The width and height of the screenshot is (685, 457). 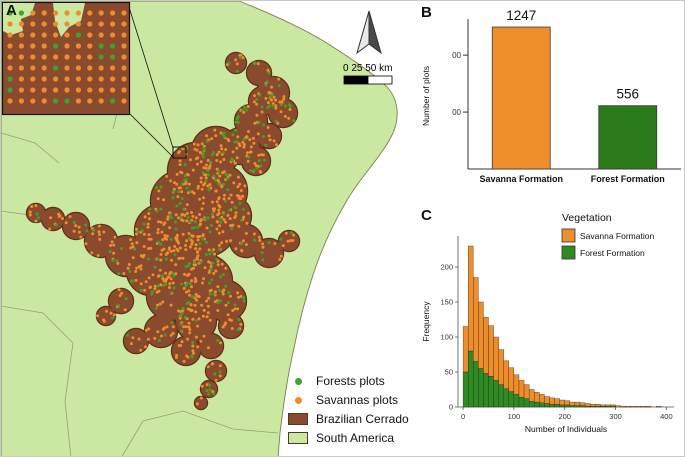 I want to click on map-legend-item-savannas: Savannas plots, so click(x=348, y=400).